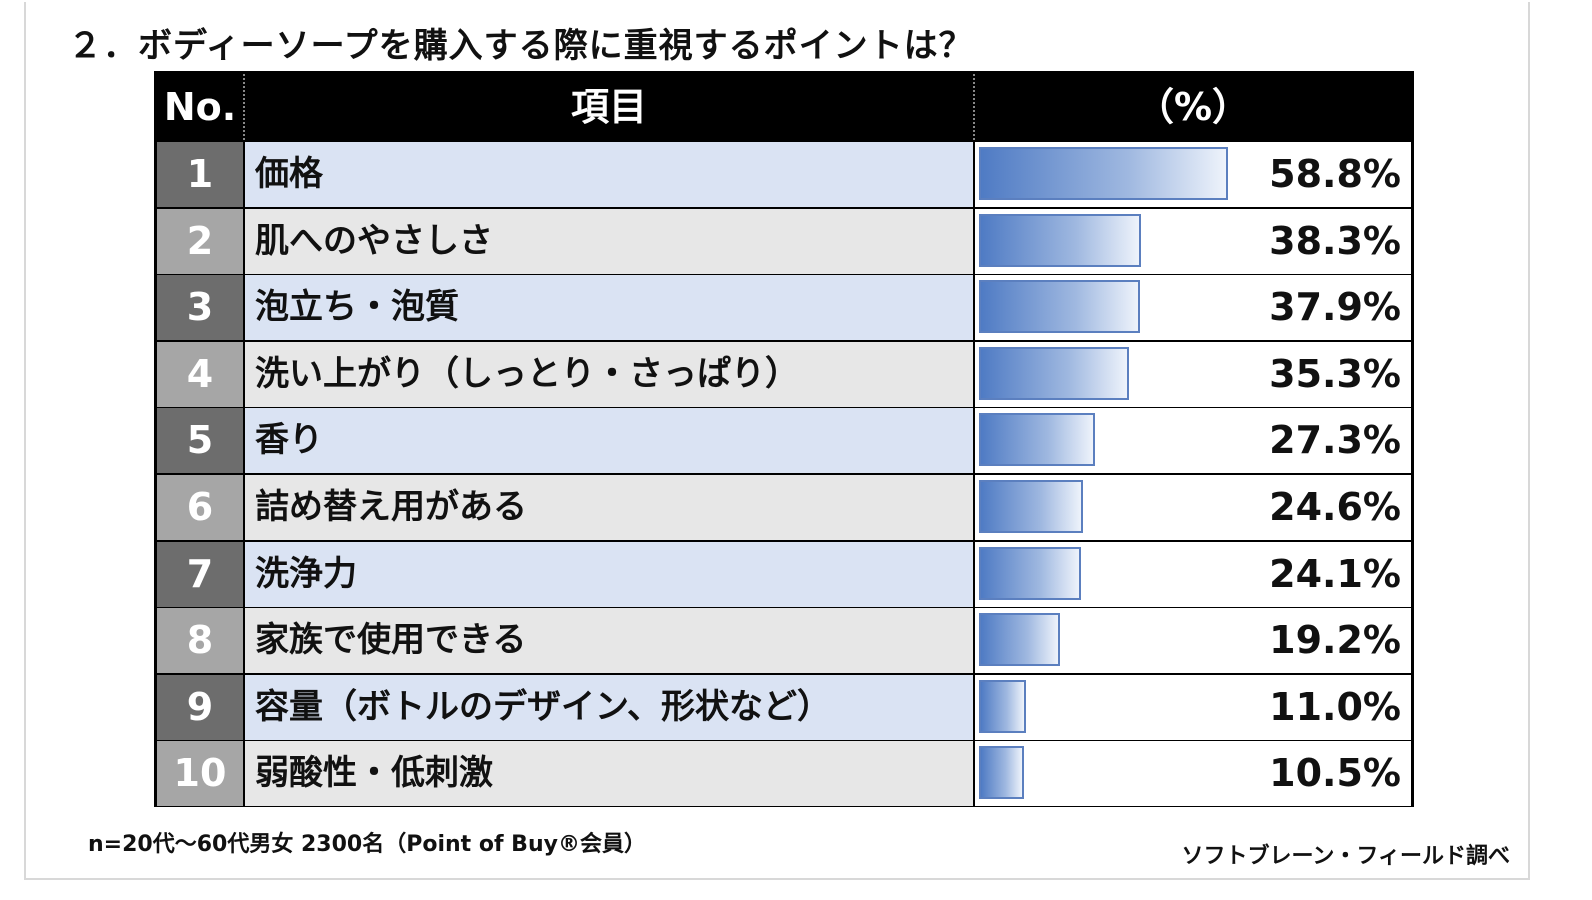  Describe the element at coordinates (1345, 856) in the screenshot. I see `source-credit: ソフトブレーン・フィールド調べ` at that location.